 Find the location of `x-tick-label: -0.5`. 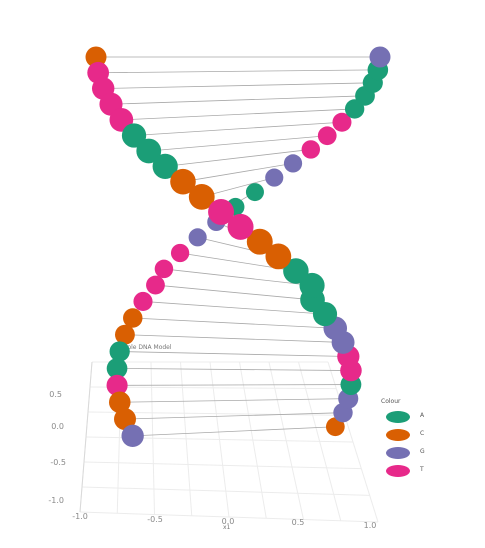

x-tick-label: -0.5 is located at coordinates (155, 519).